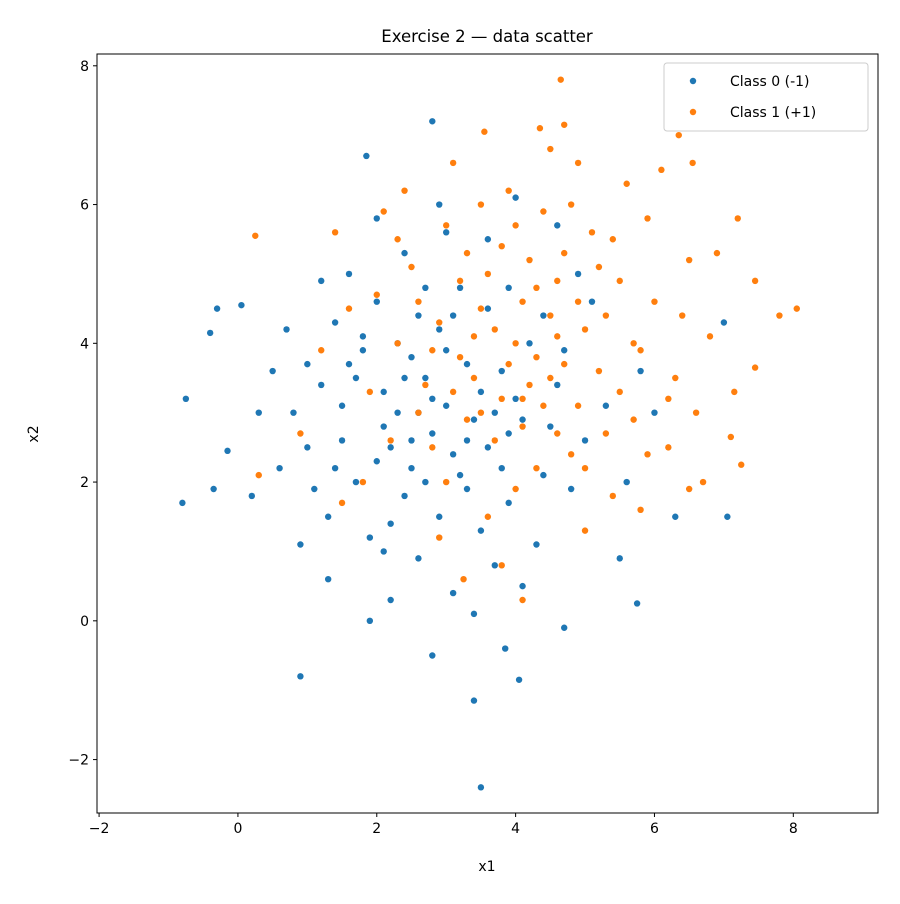 Image resolution: width=900 pixels, height=904 pixels. Describe the element at coordinates (34, 433) in the screenshot. I see `y-axis-label: x2` at that location.